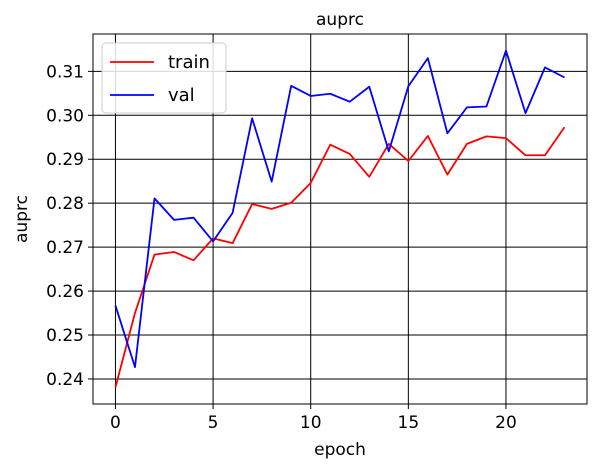  I want to click on legend: train val, so click(164, 78).